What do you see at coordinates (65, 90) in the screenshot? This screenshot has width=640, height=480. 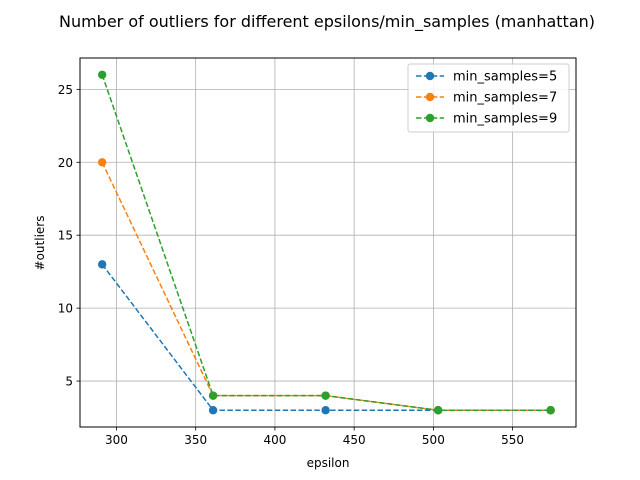 I see `y-tick-label: 25` at bounding box center [65, 90].